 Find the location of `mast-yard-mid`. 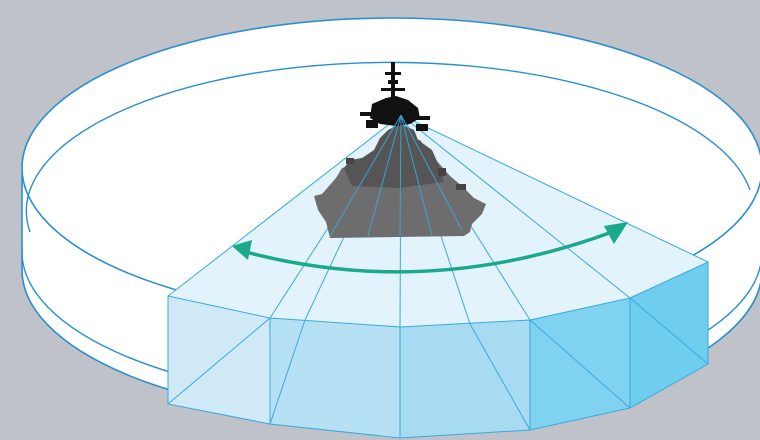

mast-yard-mid is located at coordinates (393, 89).